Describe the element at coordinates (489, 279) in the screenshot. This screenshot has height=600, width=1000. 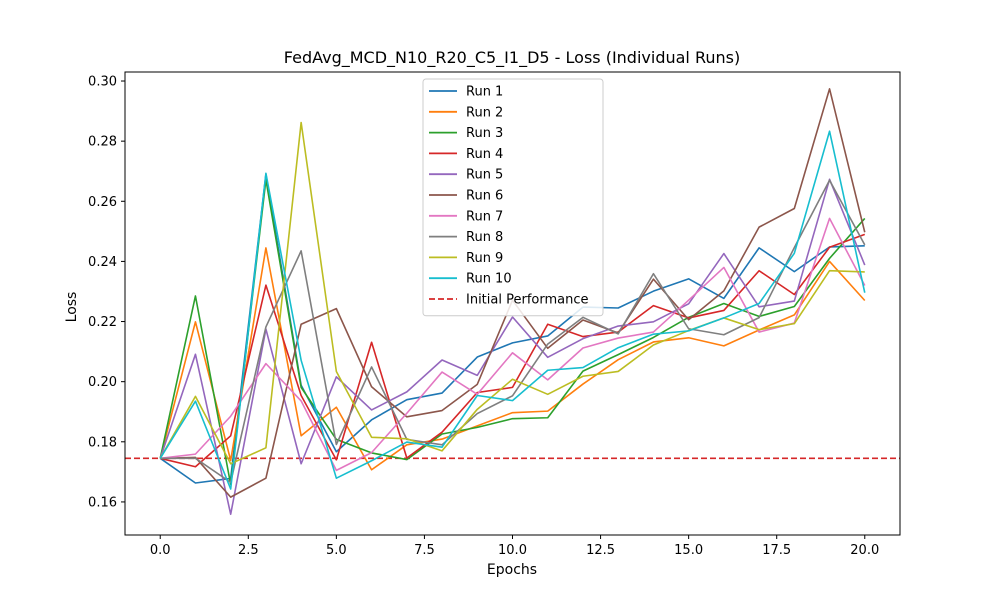
I see `legend-label: Run 10` at that location.